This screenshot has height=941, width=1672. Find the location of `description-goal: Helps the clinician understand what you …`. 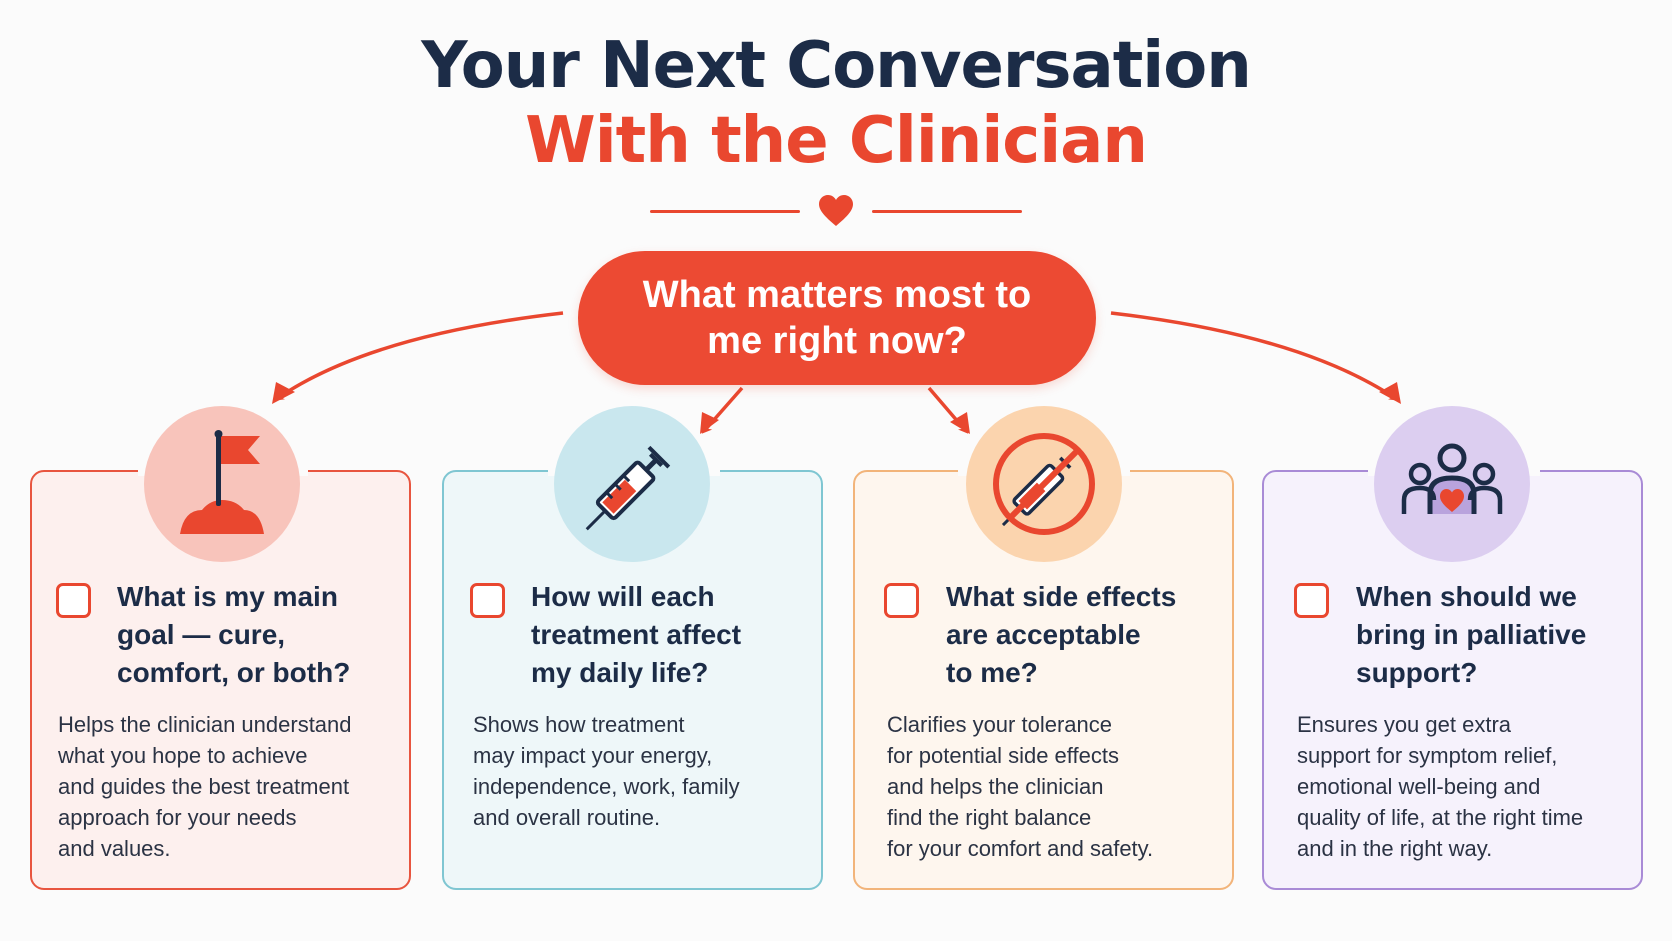

description-goal: Helps the clinician understand what you … is located at coordinates (205, 786).